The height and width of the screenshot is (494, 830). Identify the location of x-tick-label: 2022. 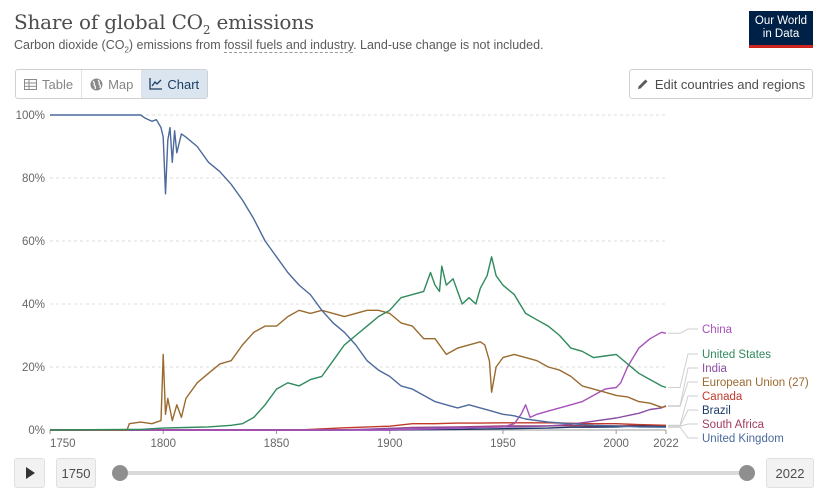
(666, 444).